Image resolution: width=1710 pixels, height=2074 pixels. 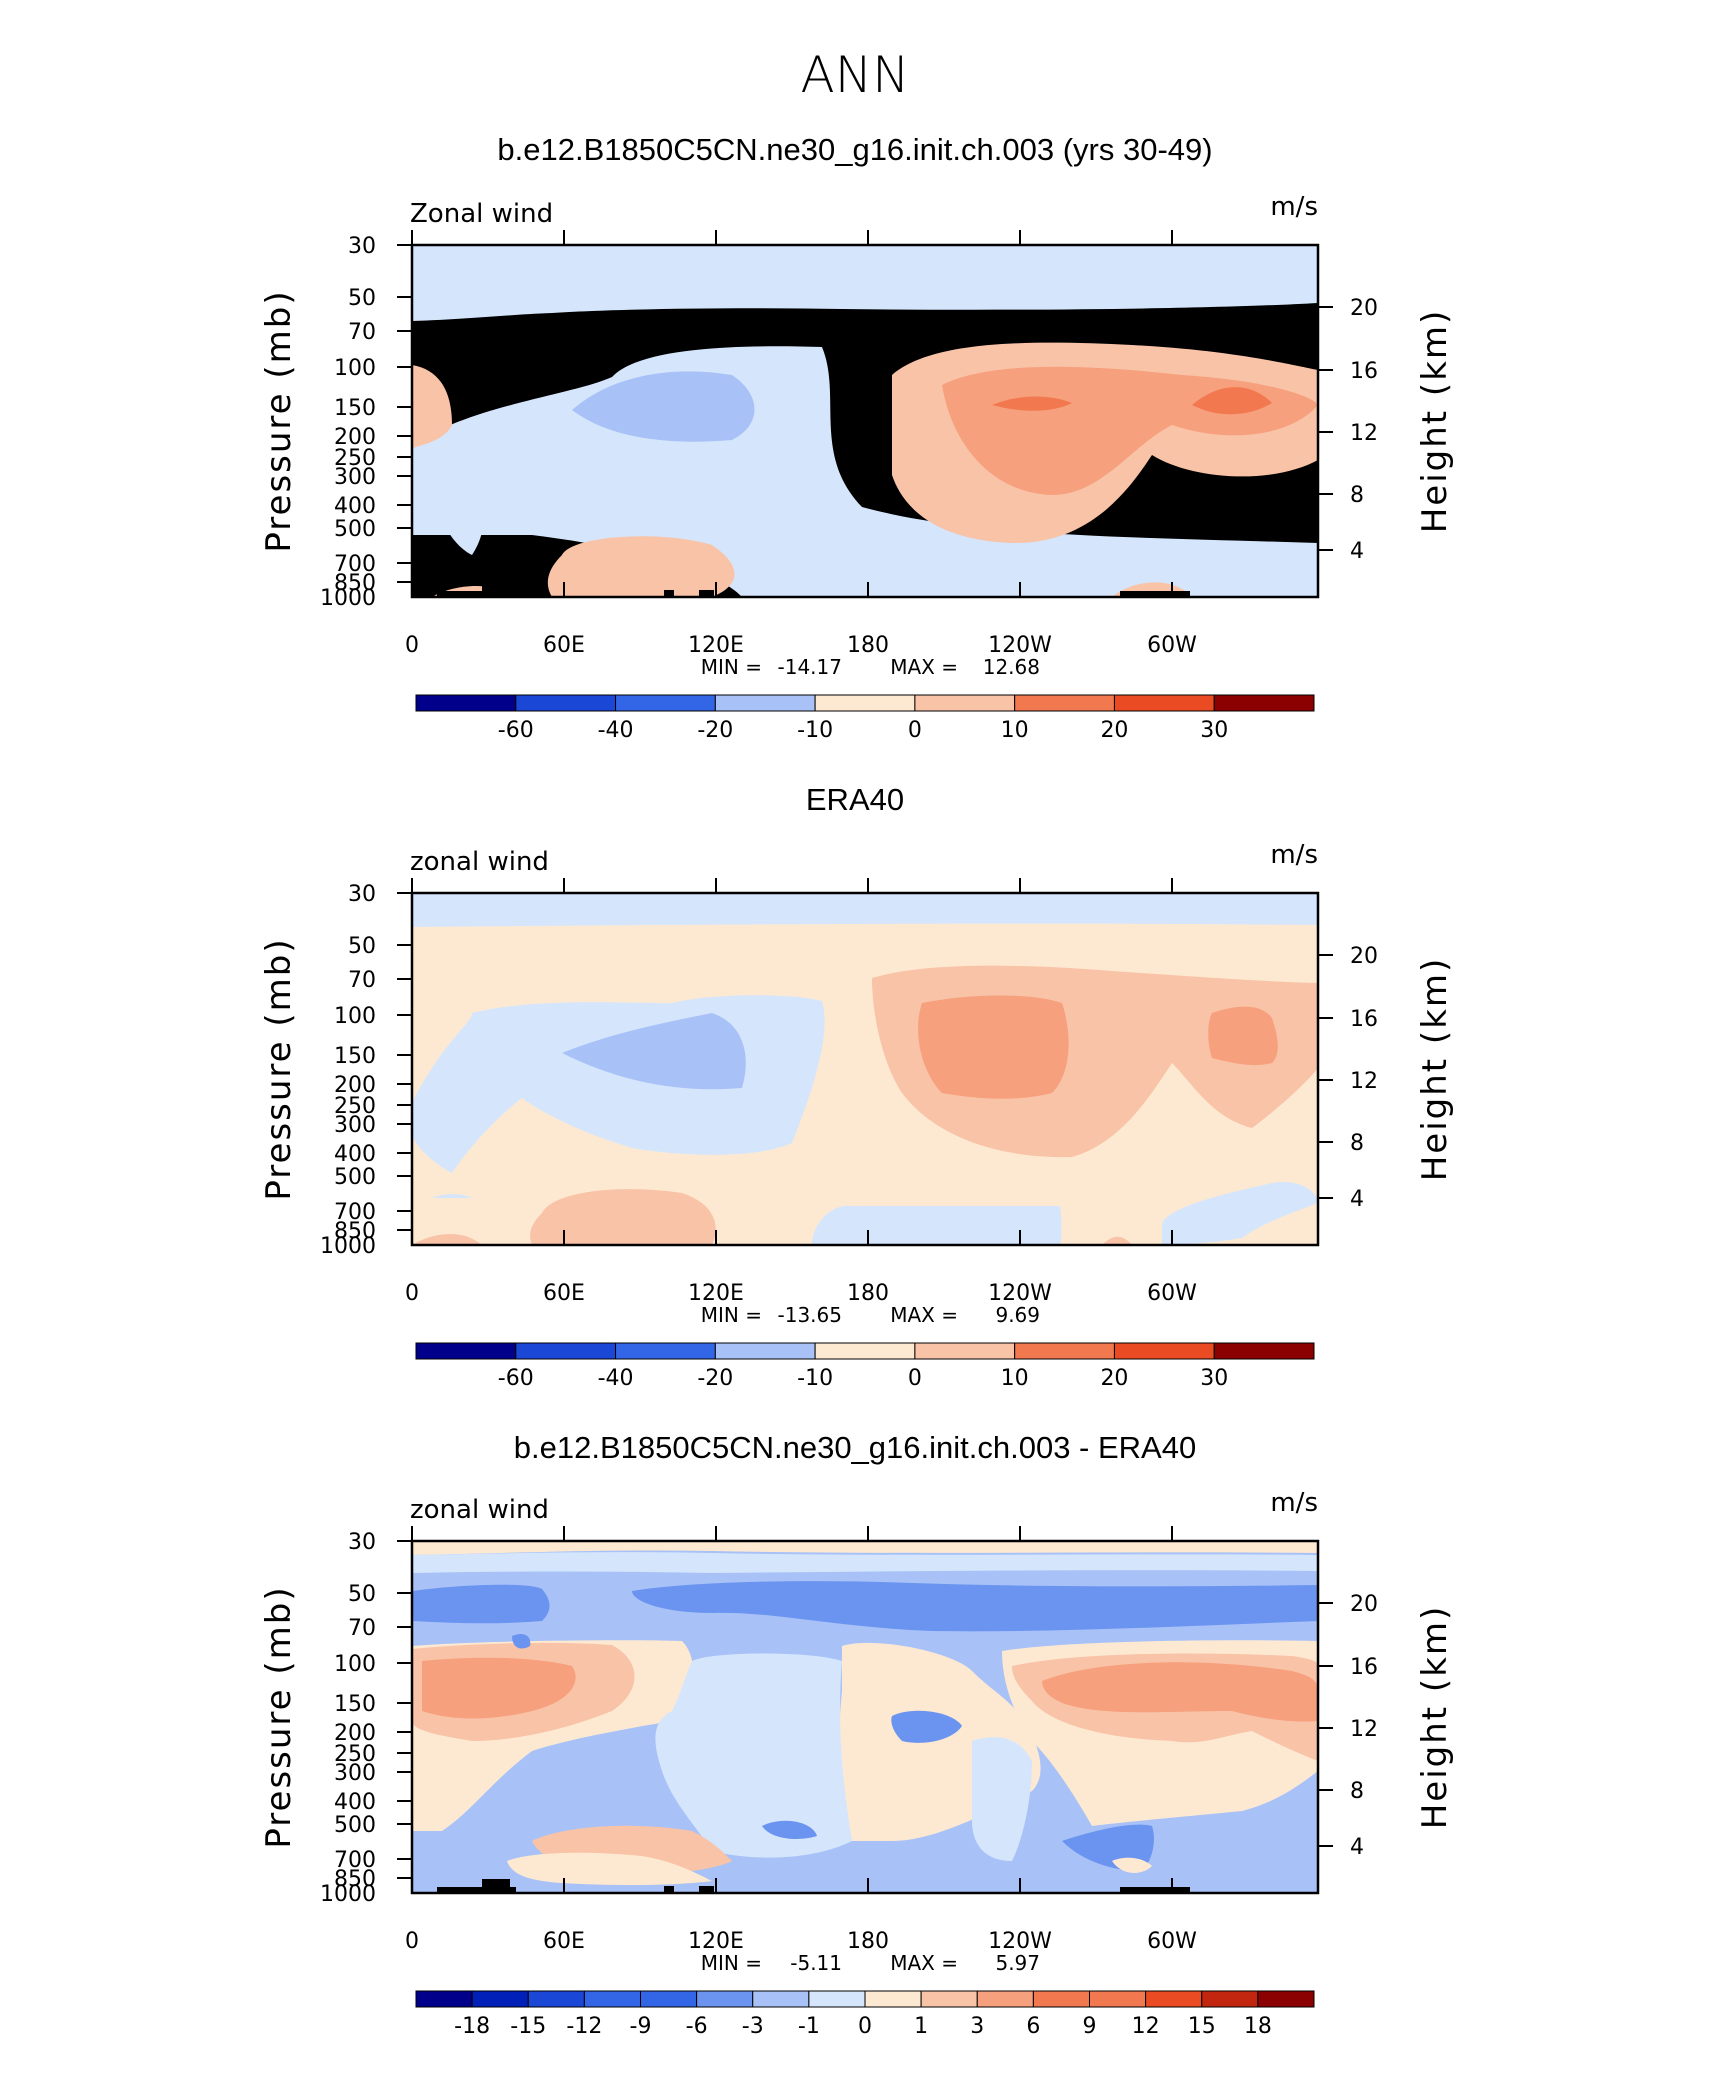 What do you see at coordinates (1258, 2026) in the screenshot?
I see `colorbar-label: 18` at bounding box center [1258, 2026].